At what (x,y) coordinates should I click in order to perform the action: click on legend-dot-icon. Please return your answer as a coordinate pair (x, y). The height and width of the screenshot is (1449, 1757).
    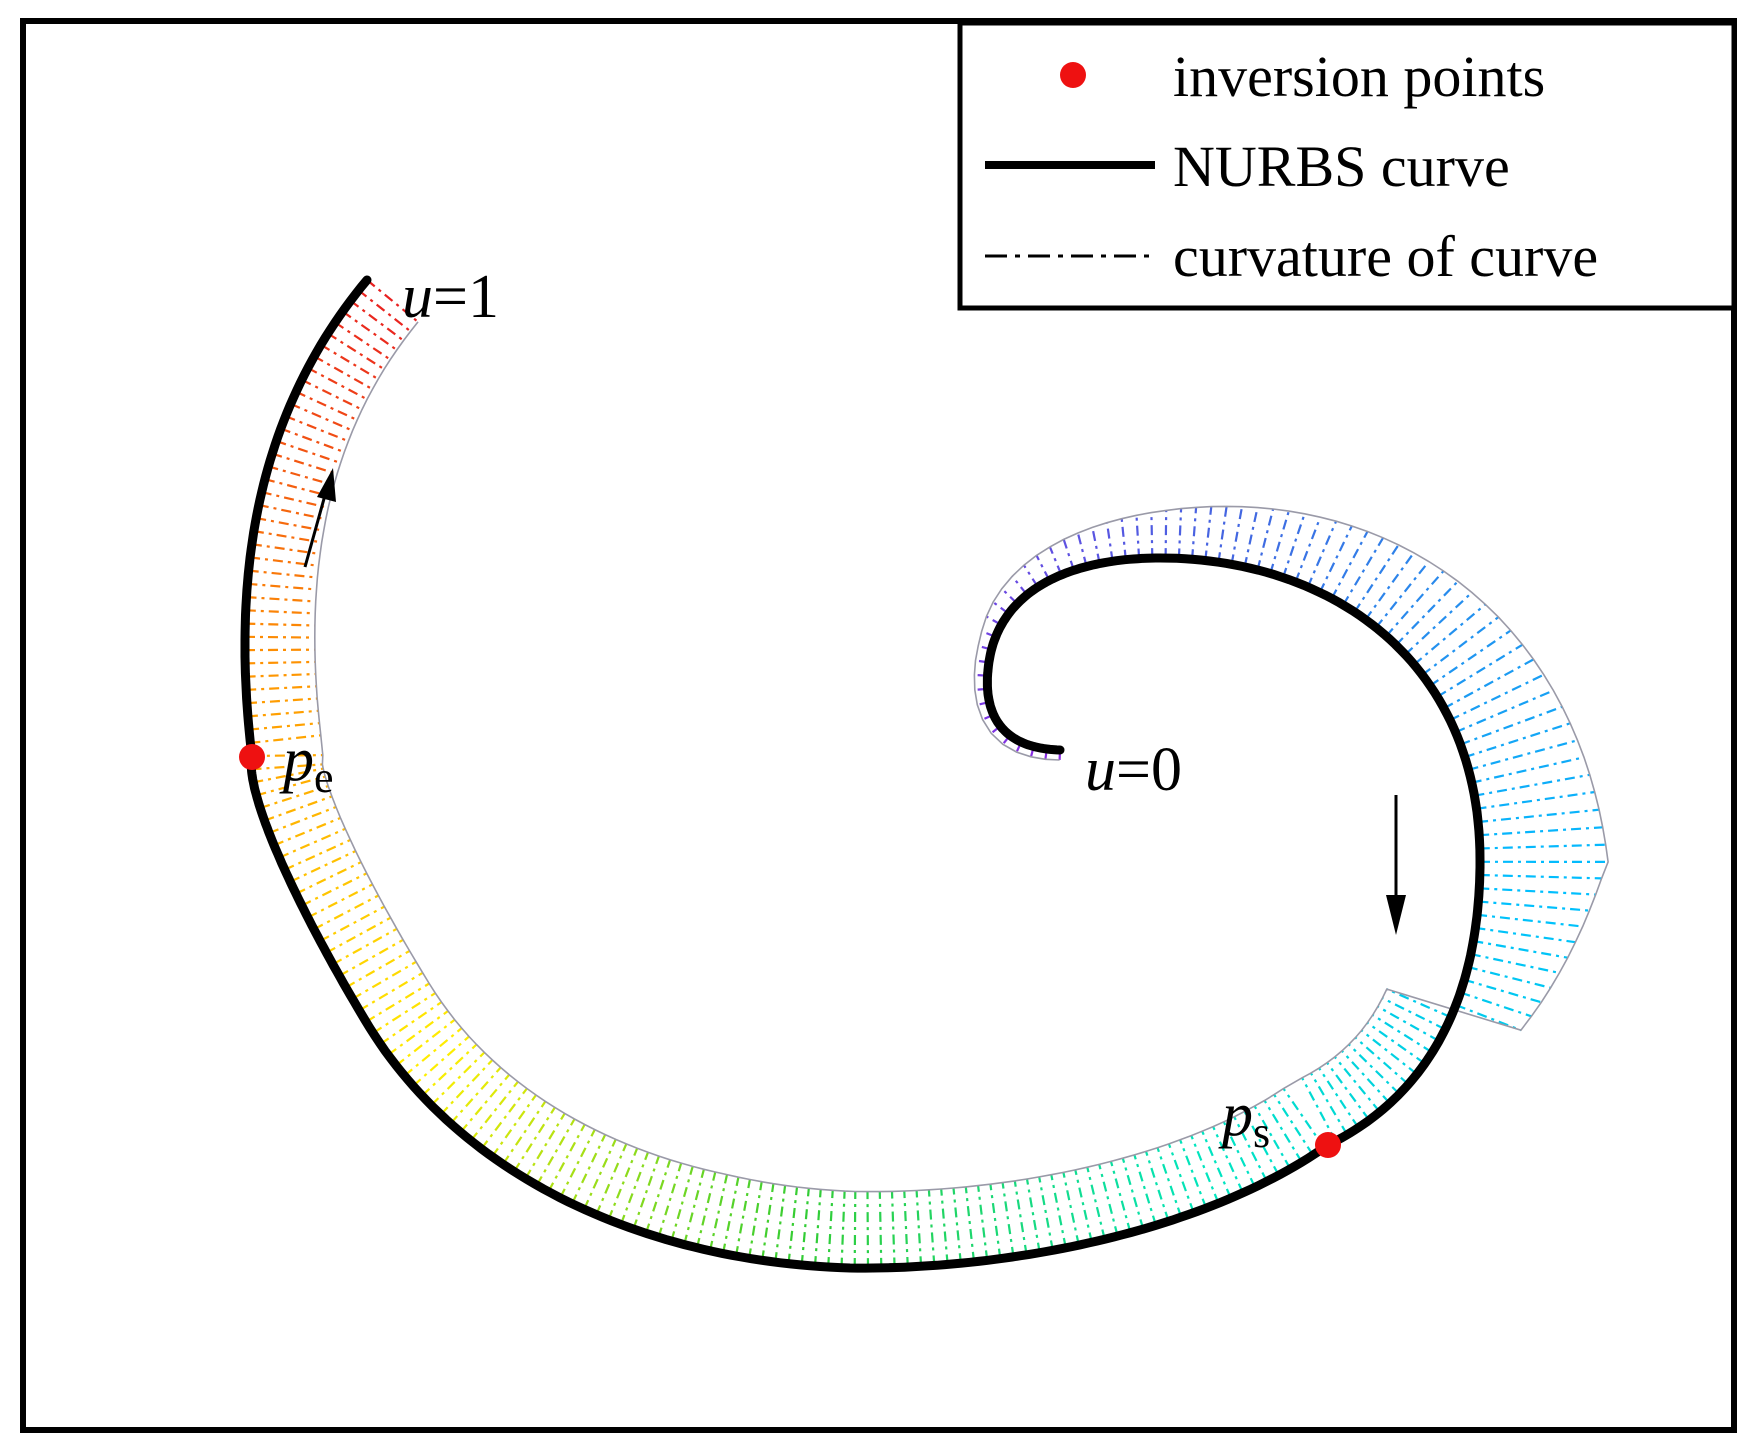
    Looking at the image, I should click on (1073, 75).